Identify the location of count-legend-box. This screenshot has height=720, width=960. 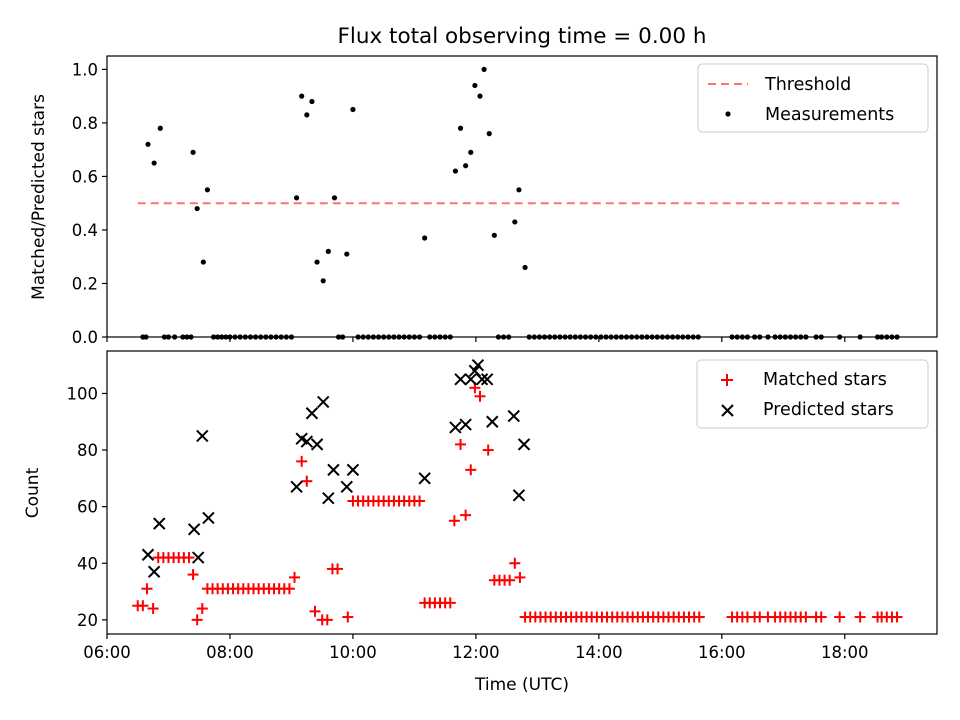
(812, 394).